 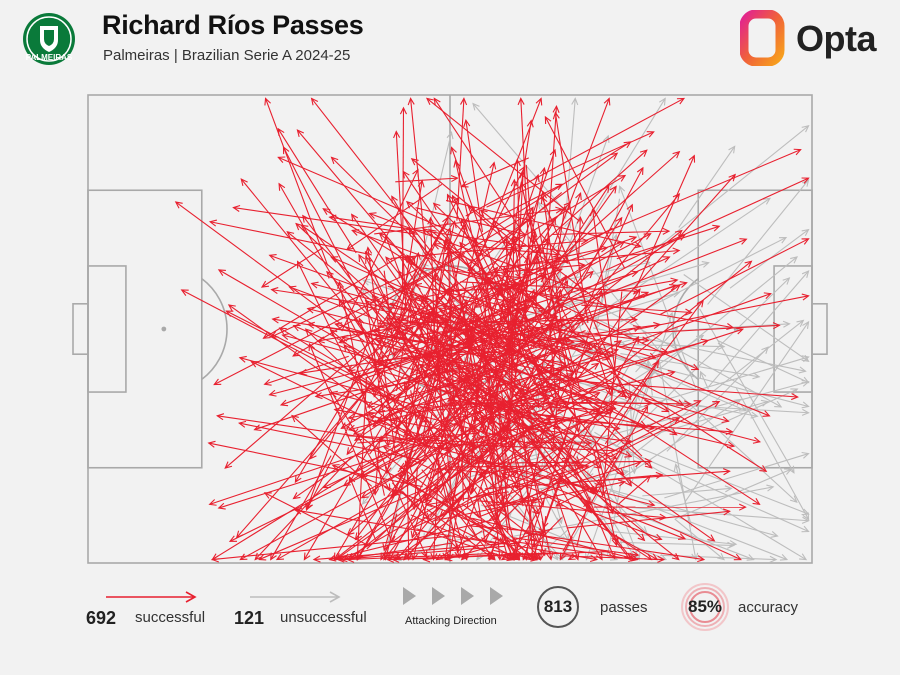 I want to click on unsuccessful-label: unsuccessful, so click(x=323, y=617).